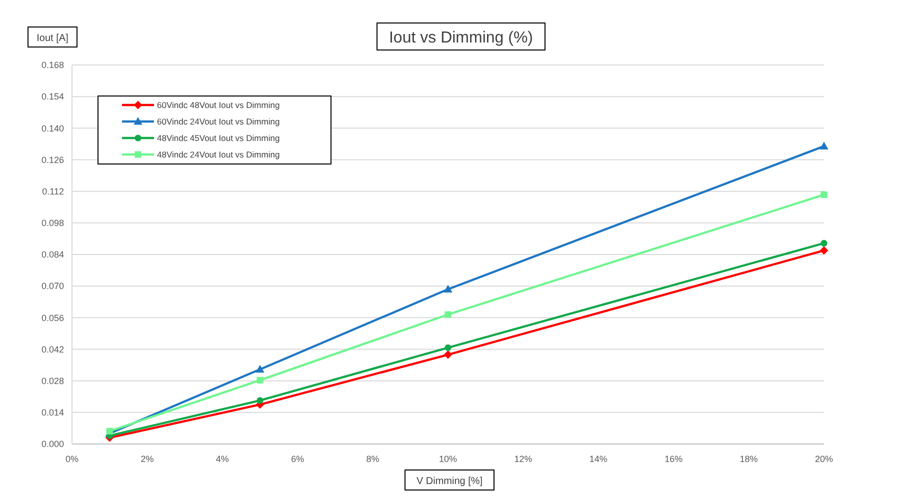 The height and width of the screenshot is (501, 897). I want to click on legend-label: 48Vindc 45Vout Iout vs Dimming, so click(218, 137).